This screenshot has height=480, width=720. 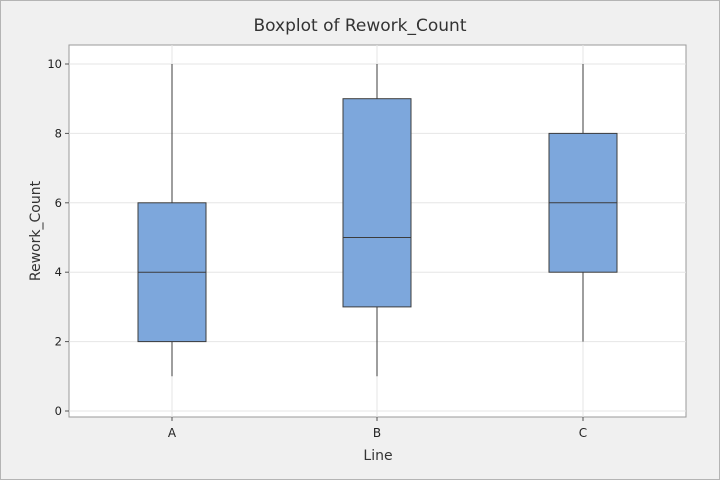 What do you see at coordinates (583, 203) in the screenshot?
I see `box-C` at bounding box center [583, 203].